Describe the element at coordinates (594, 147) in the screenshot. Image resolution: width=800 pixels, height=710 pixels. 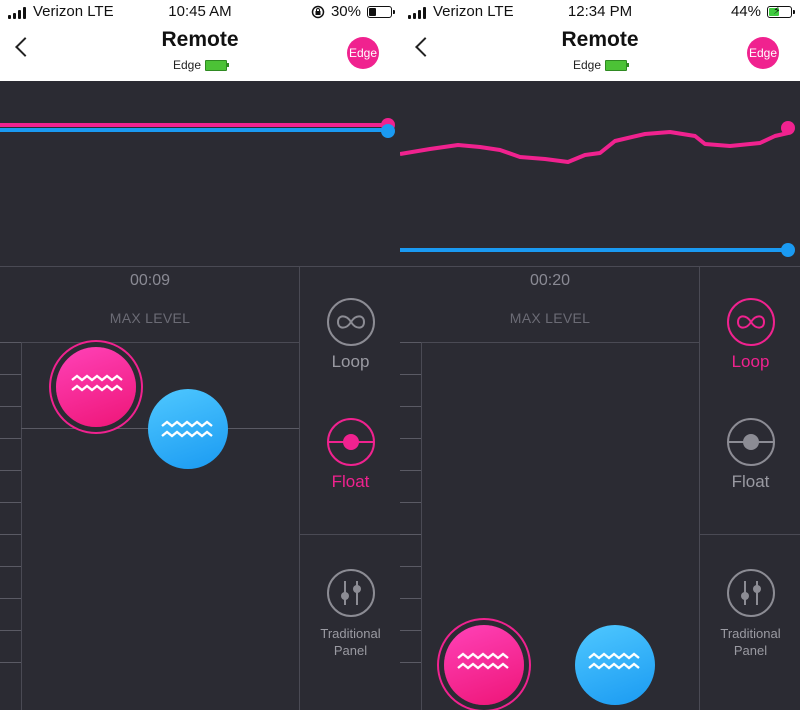
I see `pink-graph-line` at that location.